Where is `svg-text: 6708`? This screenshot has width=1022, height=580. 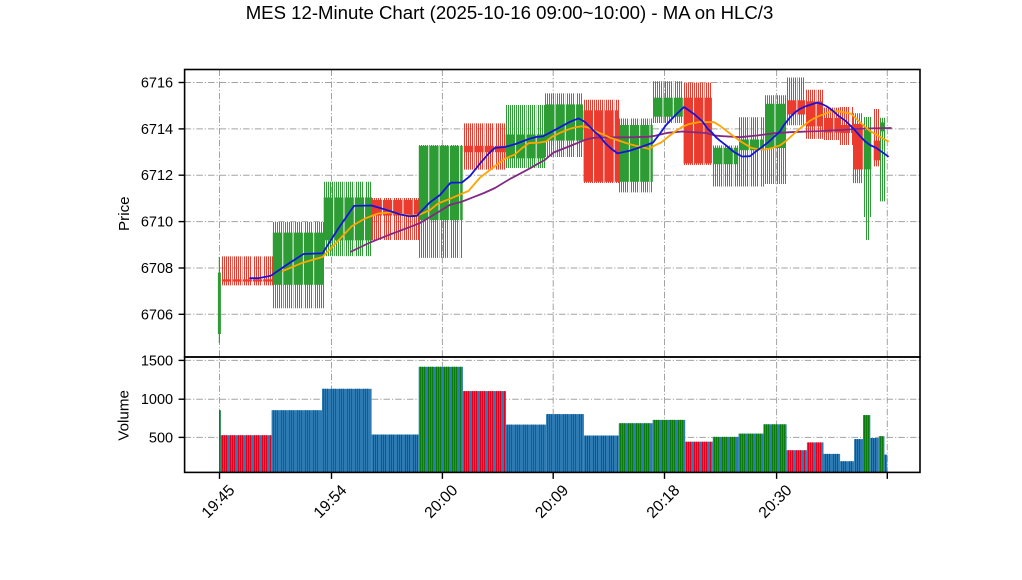 svg-text: 6708 is located at coordinates (157, 269).